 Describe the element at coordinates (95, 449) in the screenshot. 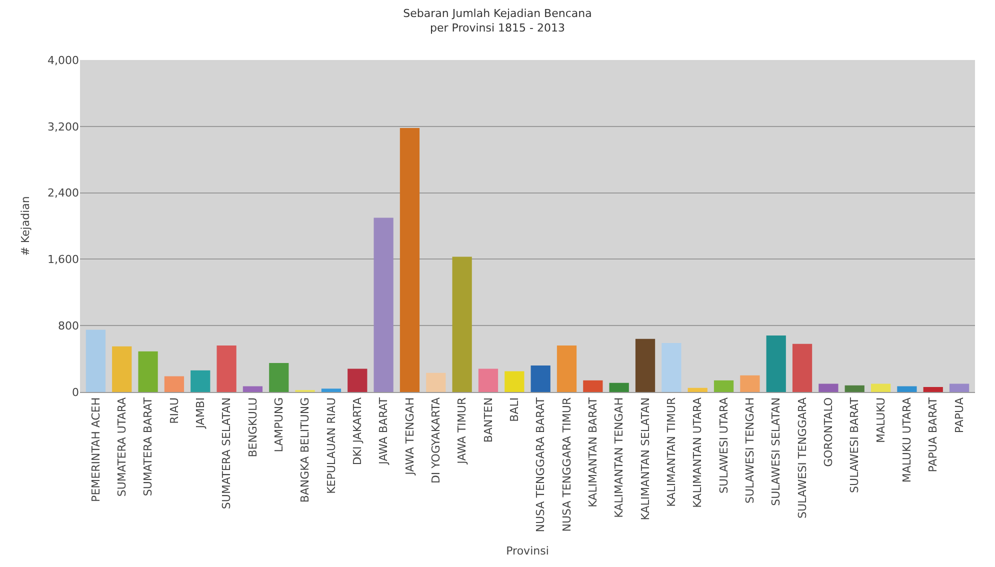

I see `x-tick-label: PEMERINTAH ACEH` at that location.